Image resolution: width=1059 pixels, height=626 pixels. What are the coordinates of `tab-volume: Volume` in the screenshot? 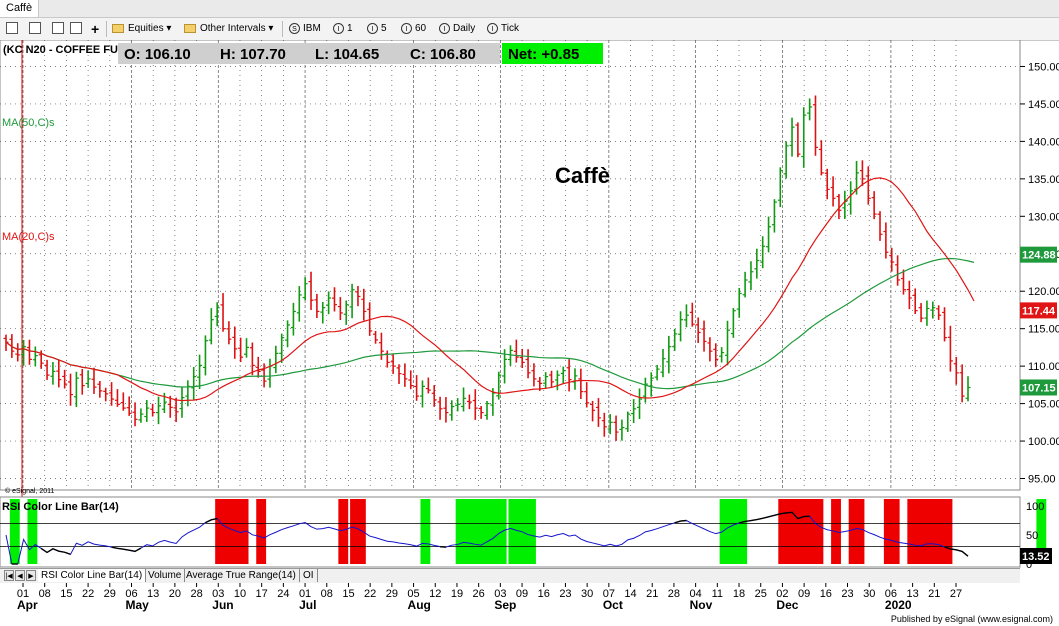 It's located at (165, 575).